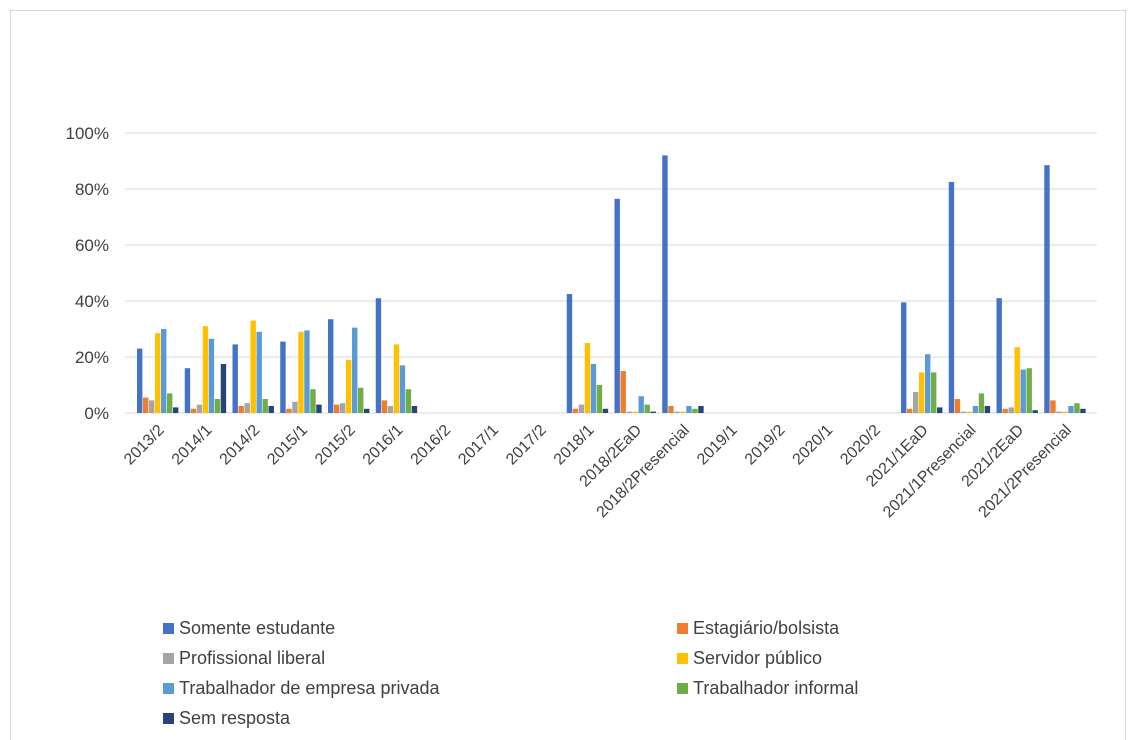 This screenshot has width=1136, height=740. I want to click on bar-trabalhador-de-empresa-privada-2021-2presencial, so click(1071, 409).